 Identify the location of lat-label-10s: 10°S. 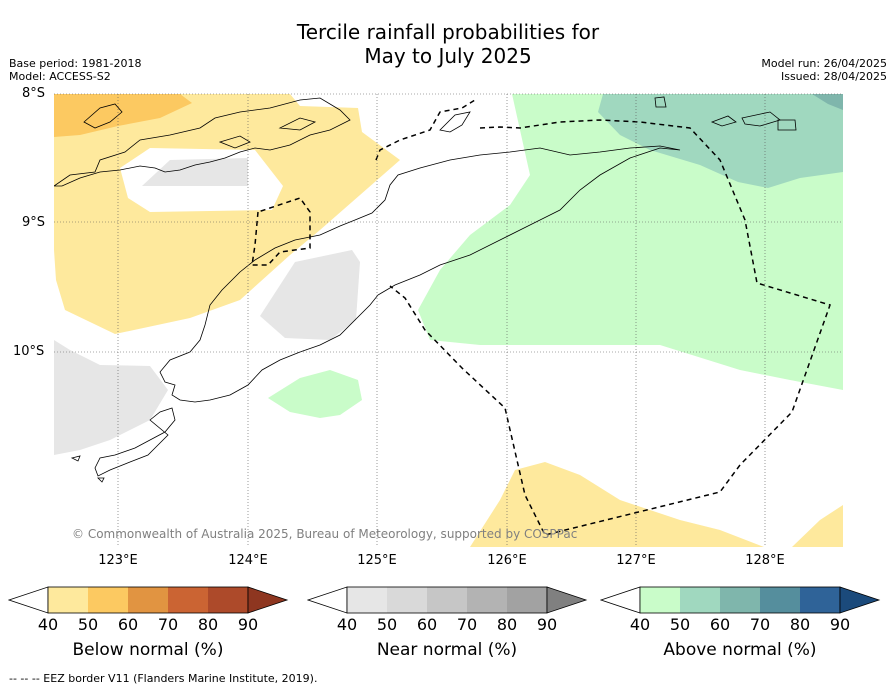
(29, 351).